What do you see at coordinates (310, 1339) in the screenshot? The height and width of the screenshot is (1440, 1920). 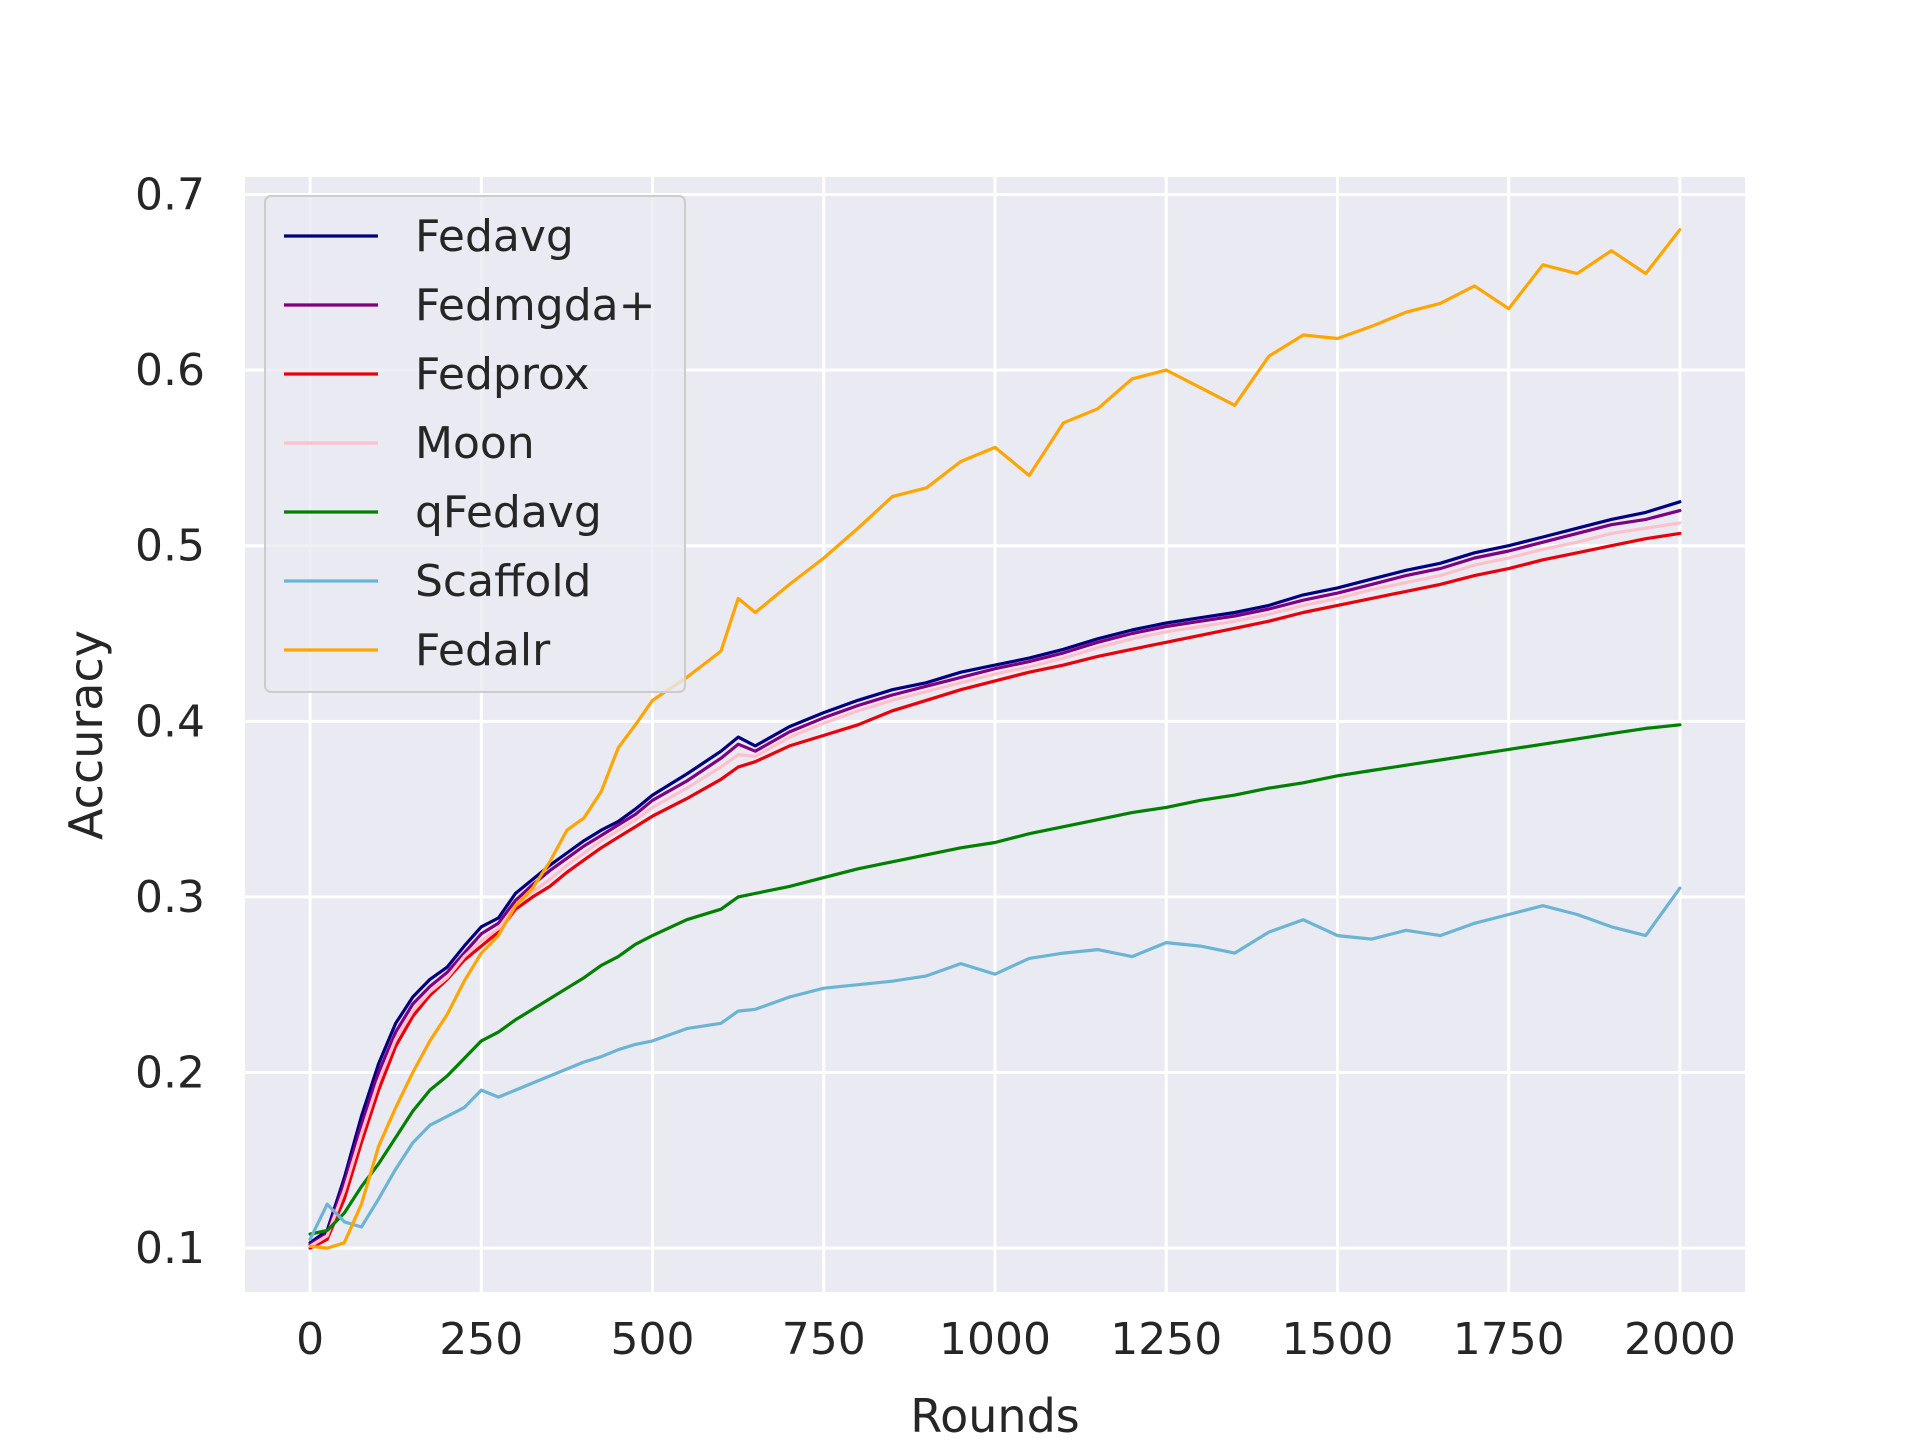 I see `x-tick-label: 0` at bounding box center [310, 1339].